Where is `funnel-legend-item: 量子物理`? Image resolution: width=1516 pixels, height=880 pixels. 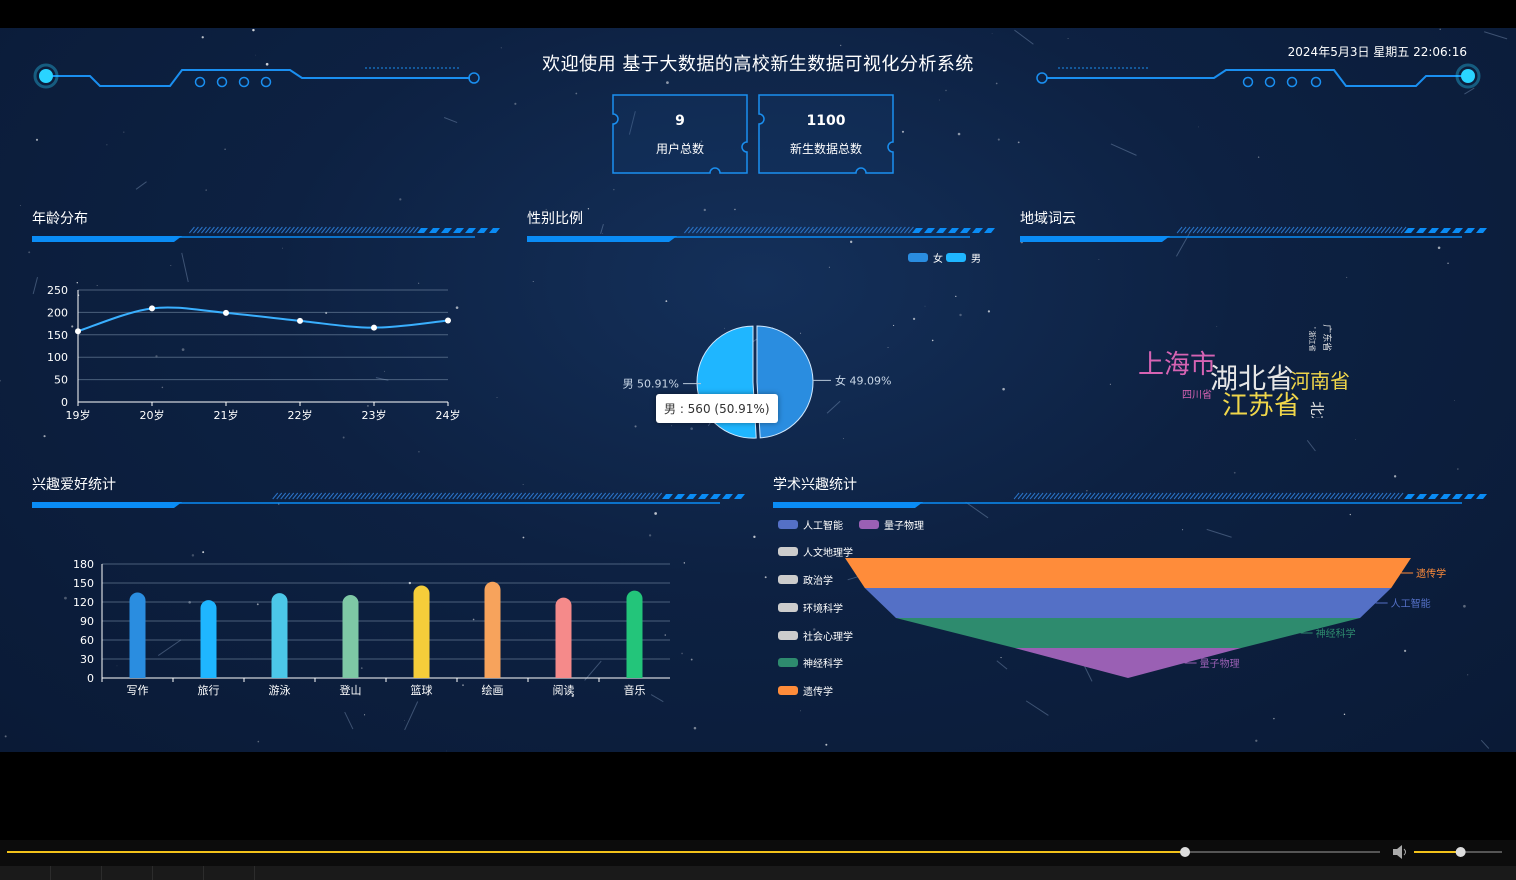 funnel-legend-item: 量子物理 is located at coordinates (891, 524).